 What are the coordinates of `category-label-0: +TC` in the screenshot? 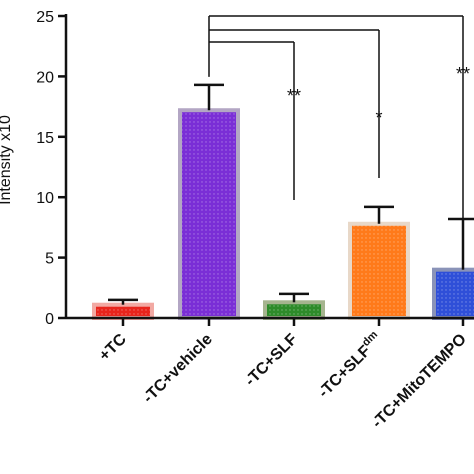 It's located at (113, 347).